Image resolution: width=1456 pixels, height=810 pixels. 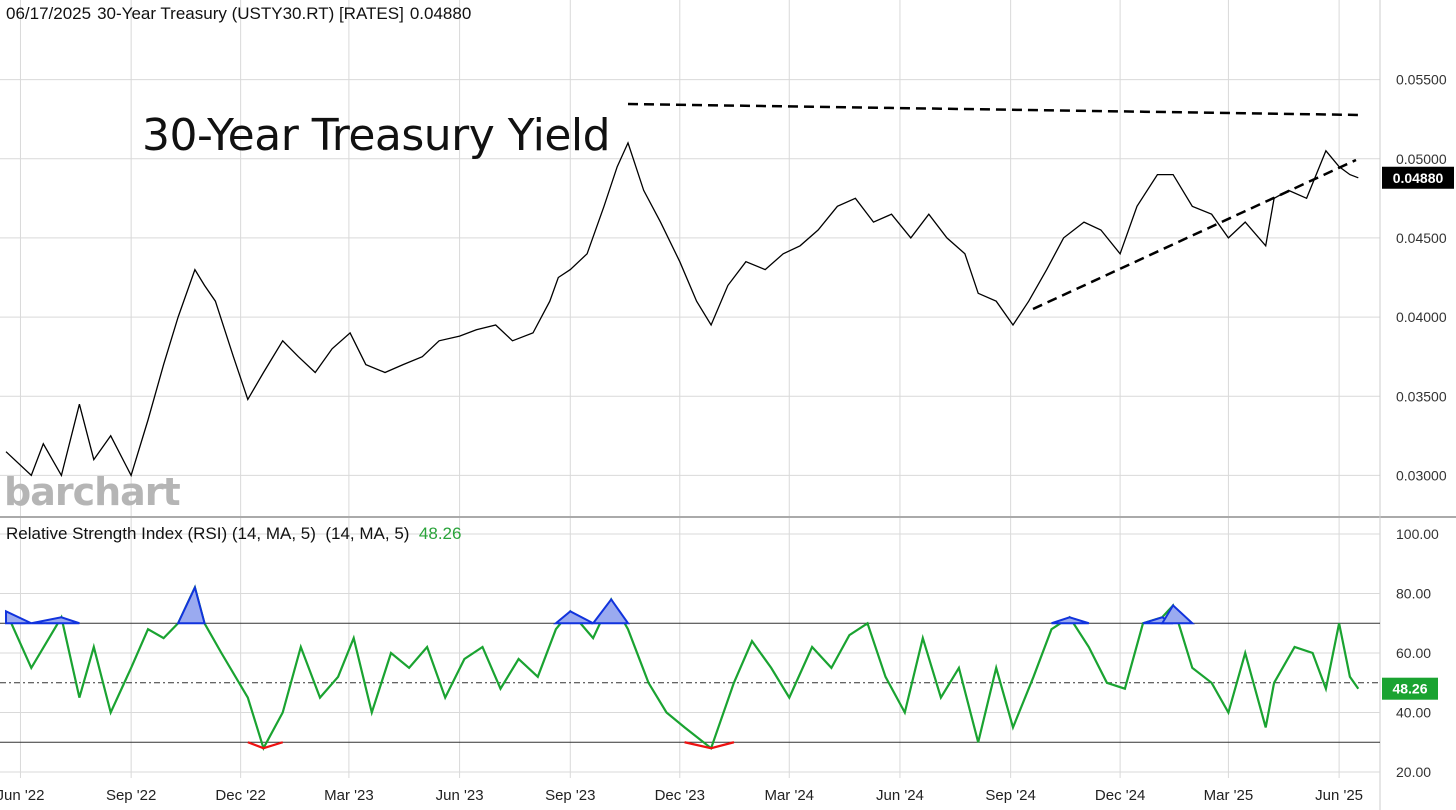 What do you see at coordinates (250, 13) in the screenshot?
I see `header-instrument: 30-Year Treasury (USTY30.RT) [RATES]` at bounding box center [250, 13].